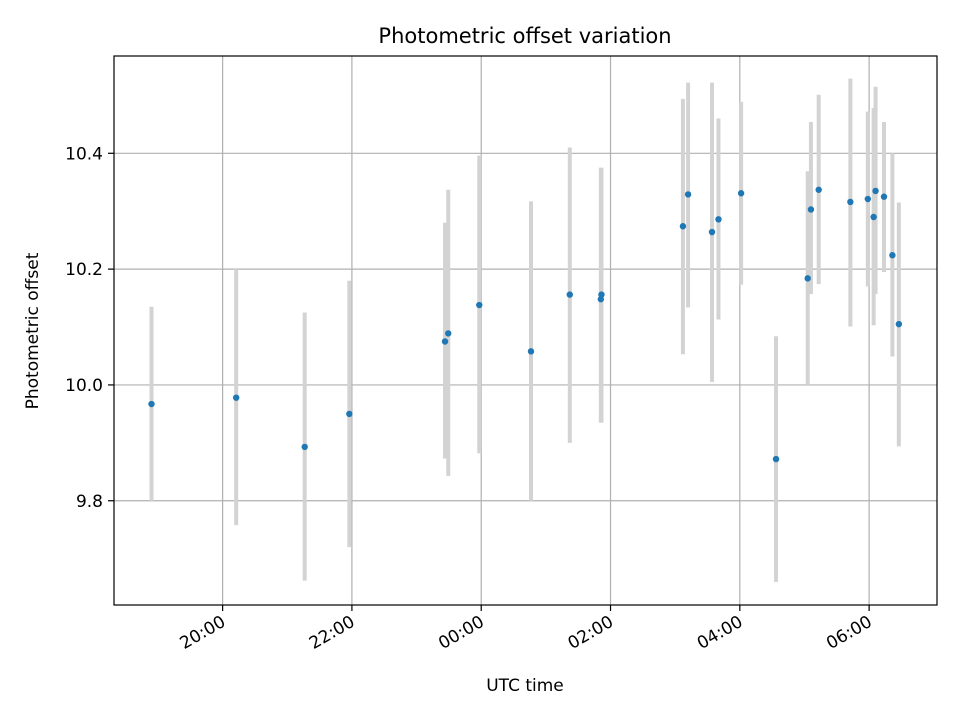 The width and height of the screenshot is (960, 720). I want to click on y-tick-label: 9.8, so click(89, 502).